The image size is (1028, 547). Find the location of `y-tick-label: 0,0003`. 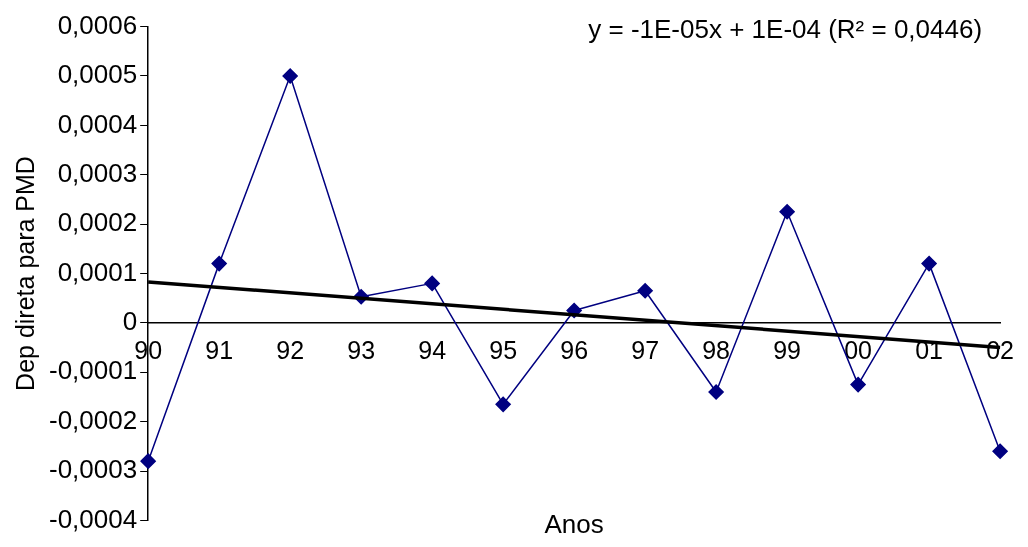

y-tick-label: 0,0003 is located at coordinates (97, 172).